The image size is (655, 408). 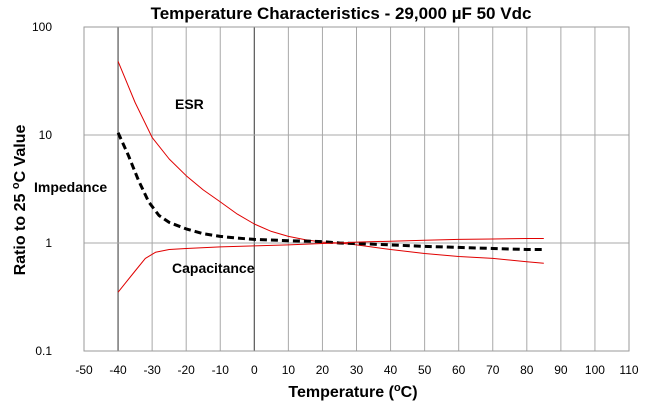 I want to click on x-tick-label: 10, so click(x=289, y=370).